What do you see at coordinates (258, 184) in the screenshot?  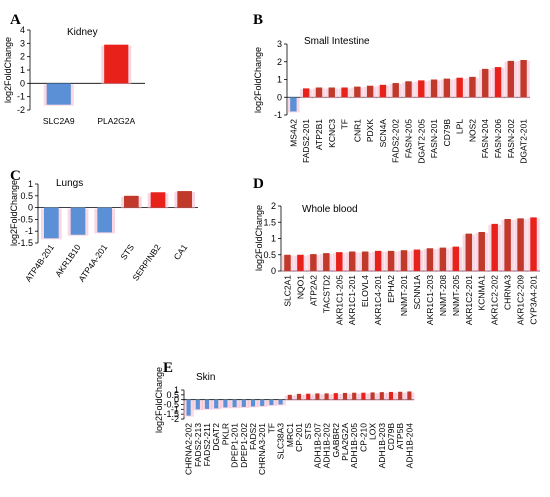 I see `panel-label: D` at bounding box center [258, 184].